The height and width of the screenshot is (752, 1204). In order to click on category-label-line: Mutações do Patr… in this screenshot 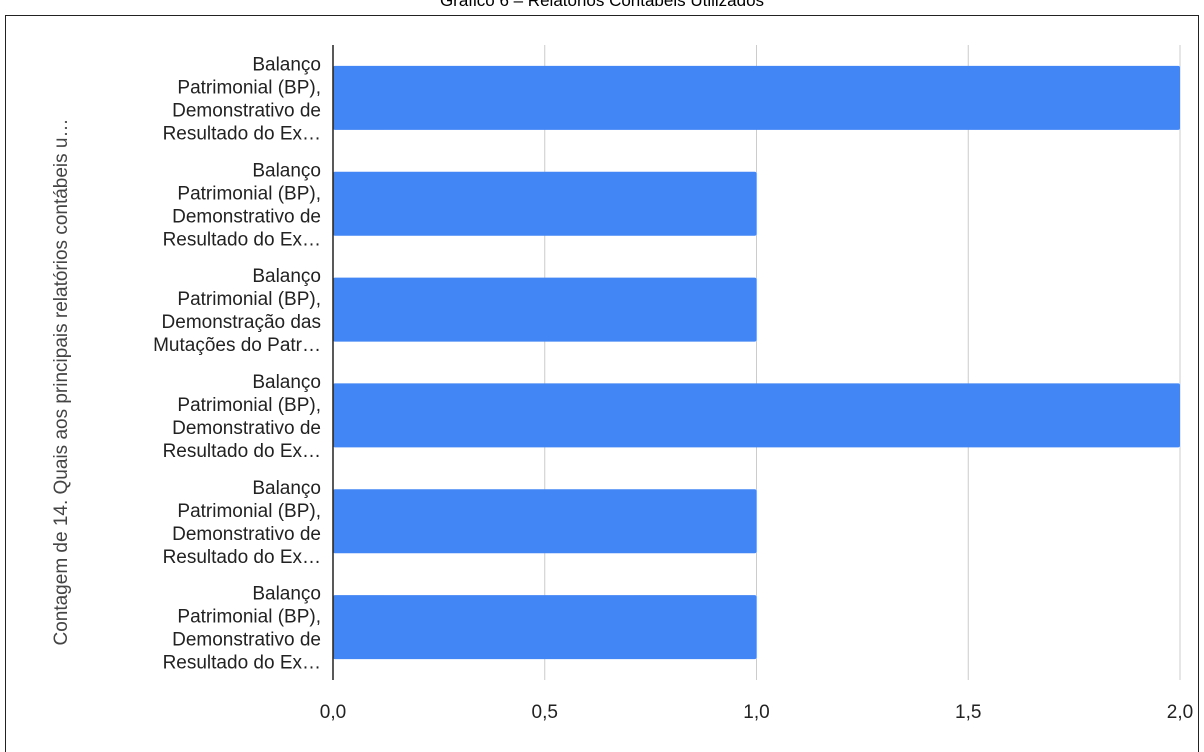, I will do `click(237, 345)`.